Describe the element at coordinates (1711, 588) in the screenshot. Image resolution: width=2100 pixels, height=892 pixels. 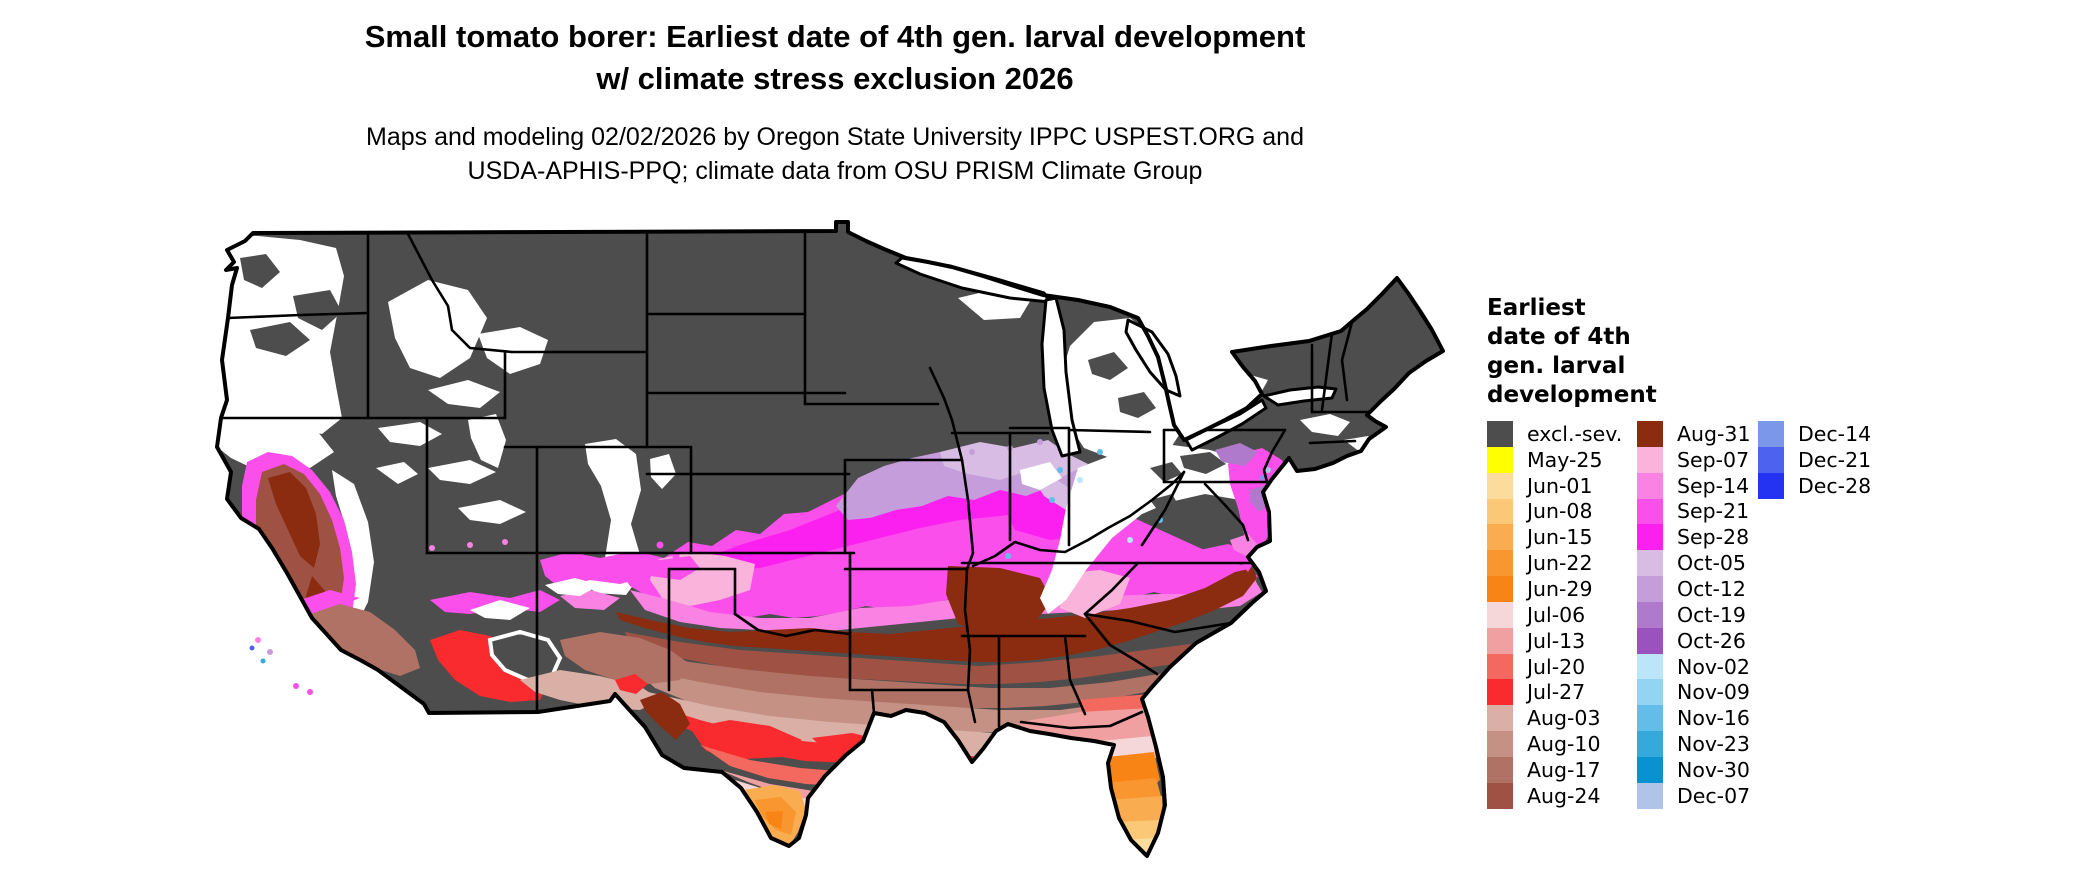
I see `legend-label: Oct-12` at that location.